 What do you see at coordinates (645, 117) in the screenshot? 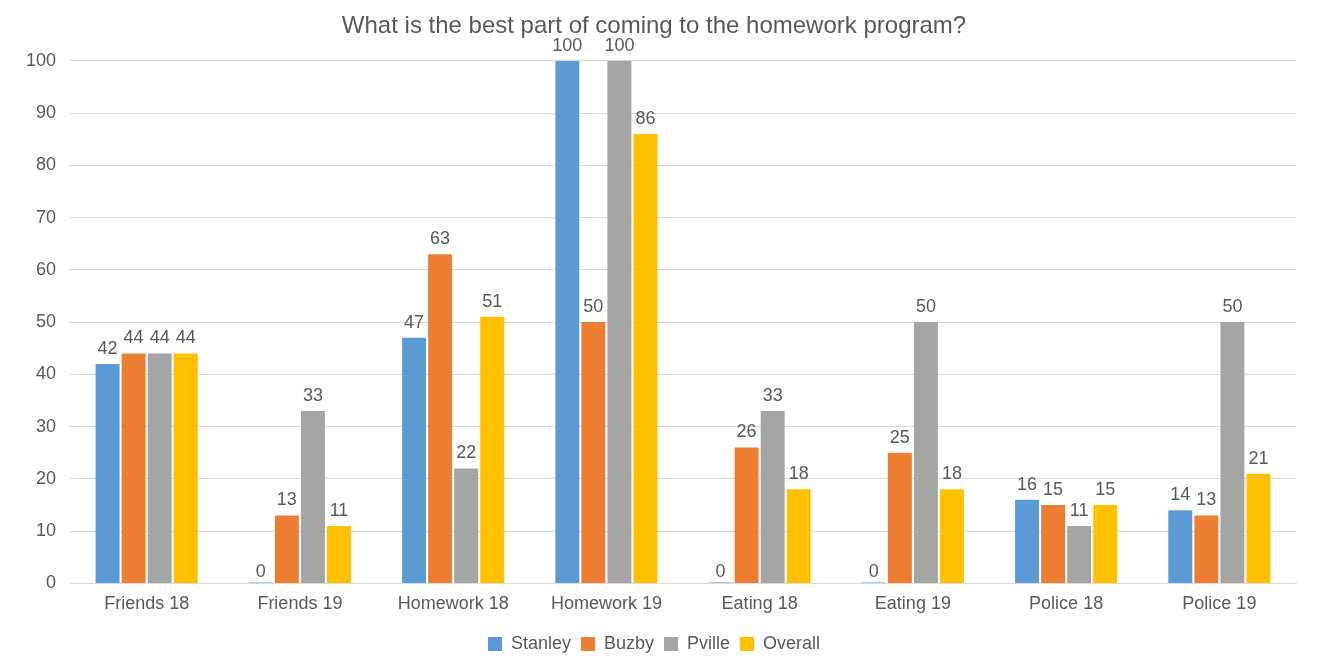
I see `data-label: 86` at bounding box center [645, 117].